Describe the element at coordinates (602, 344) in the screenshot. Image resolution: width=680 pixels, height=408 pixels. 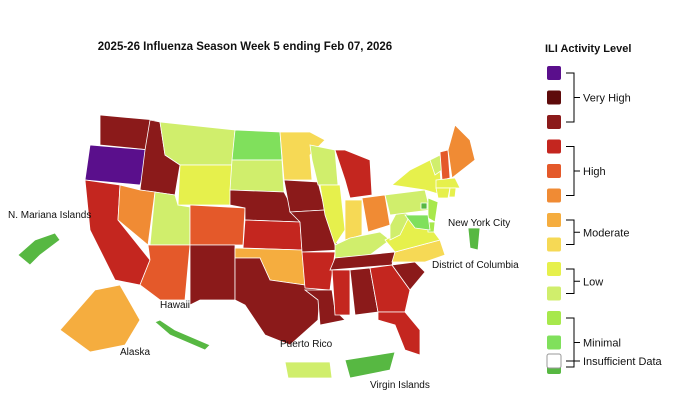
I see `legend-label: Minimal` at that location.